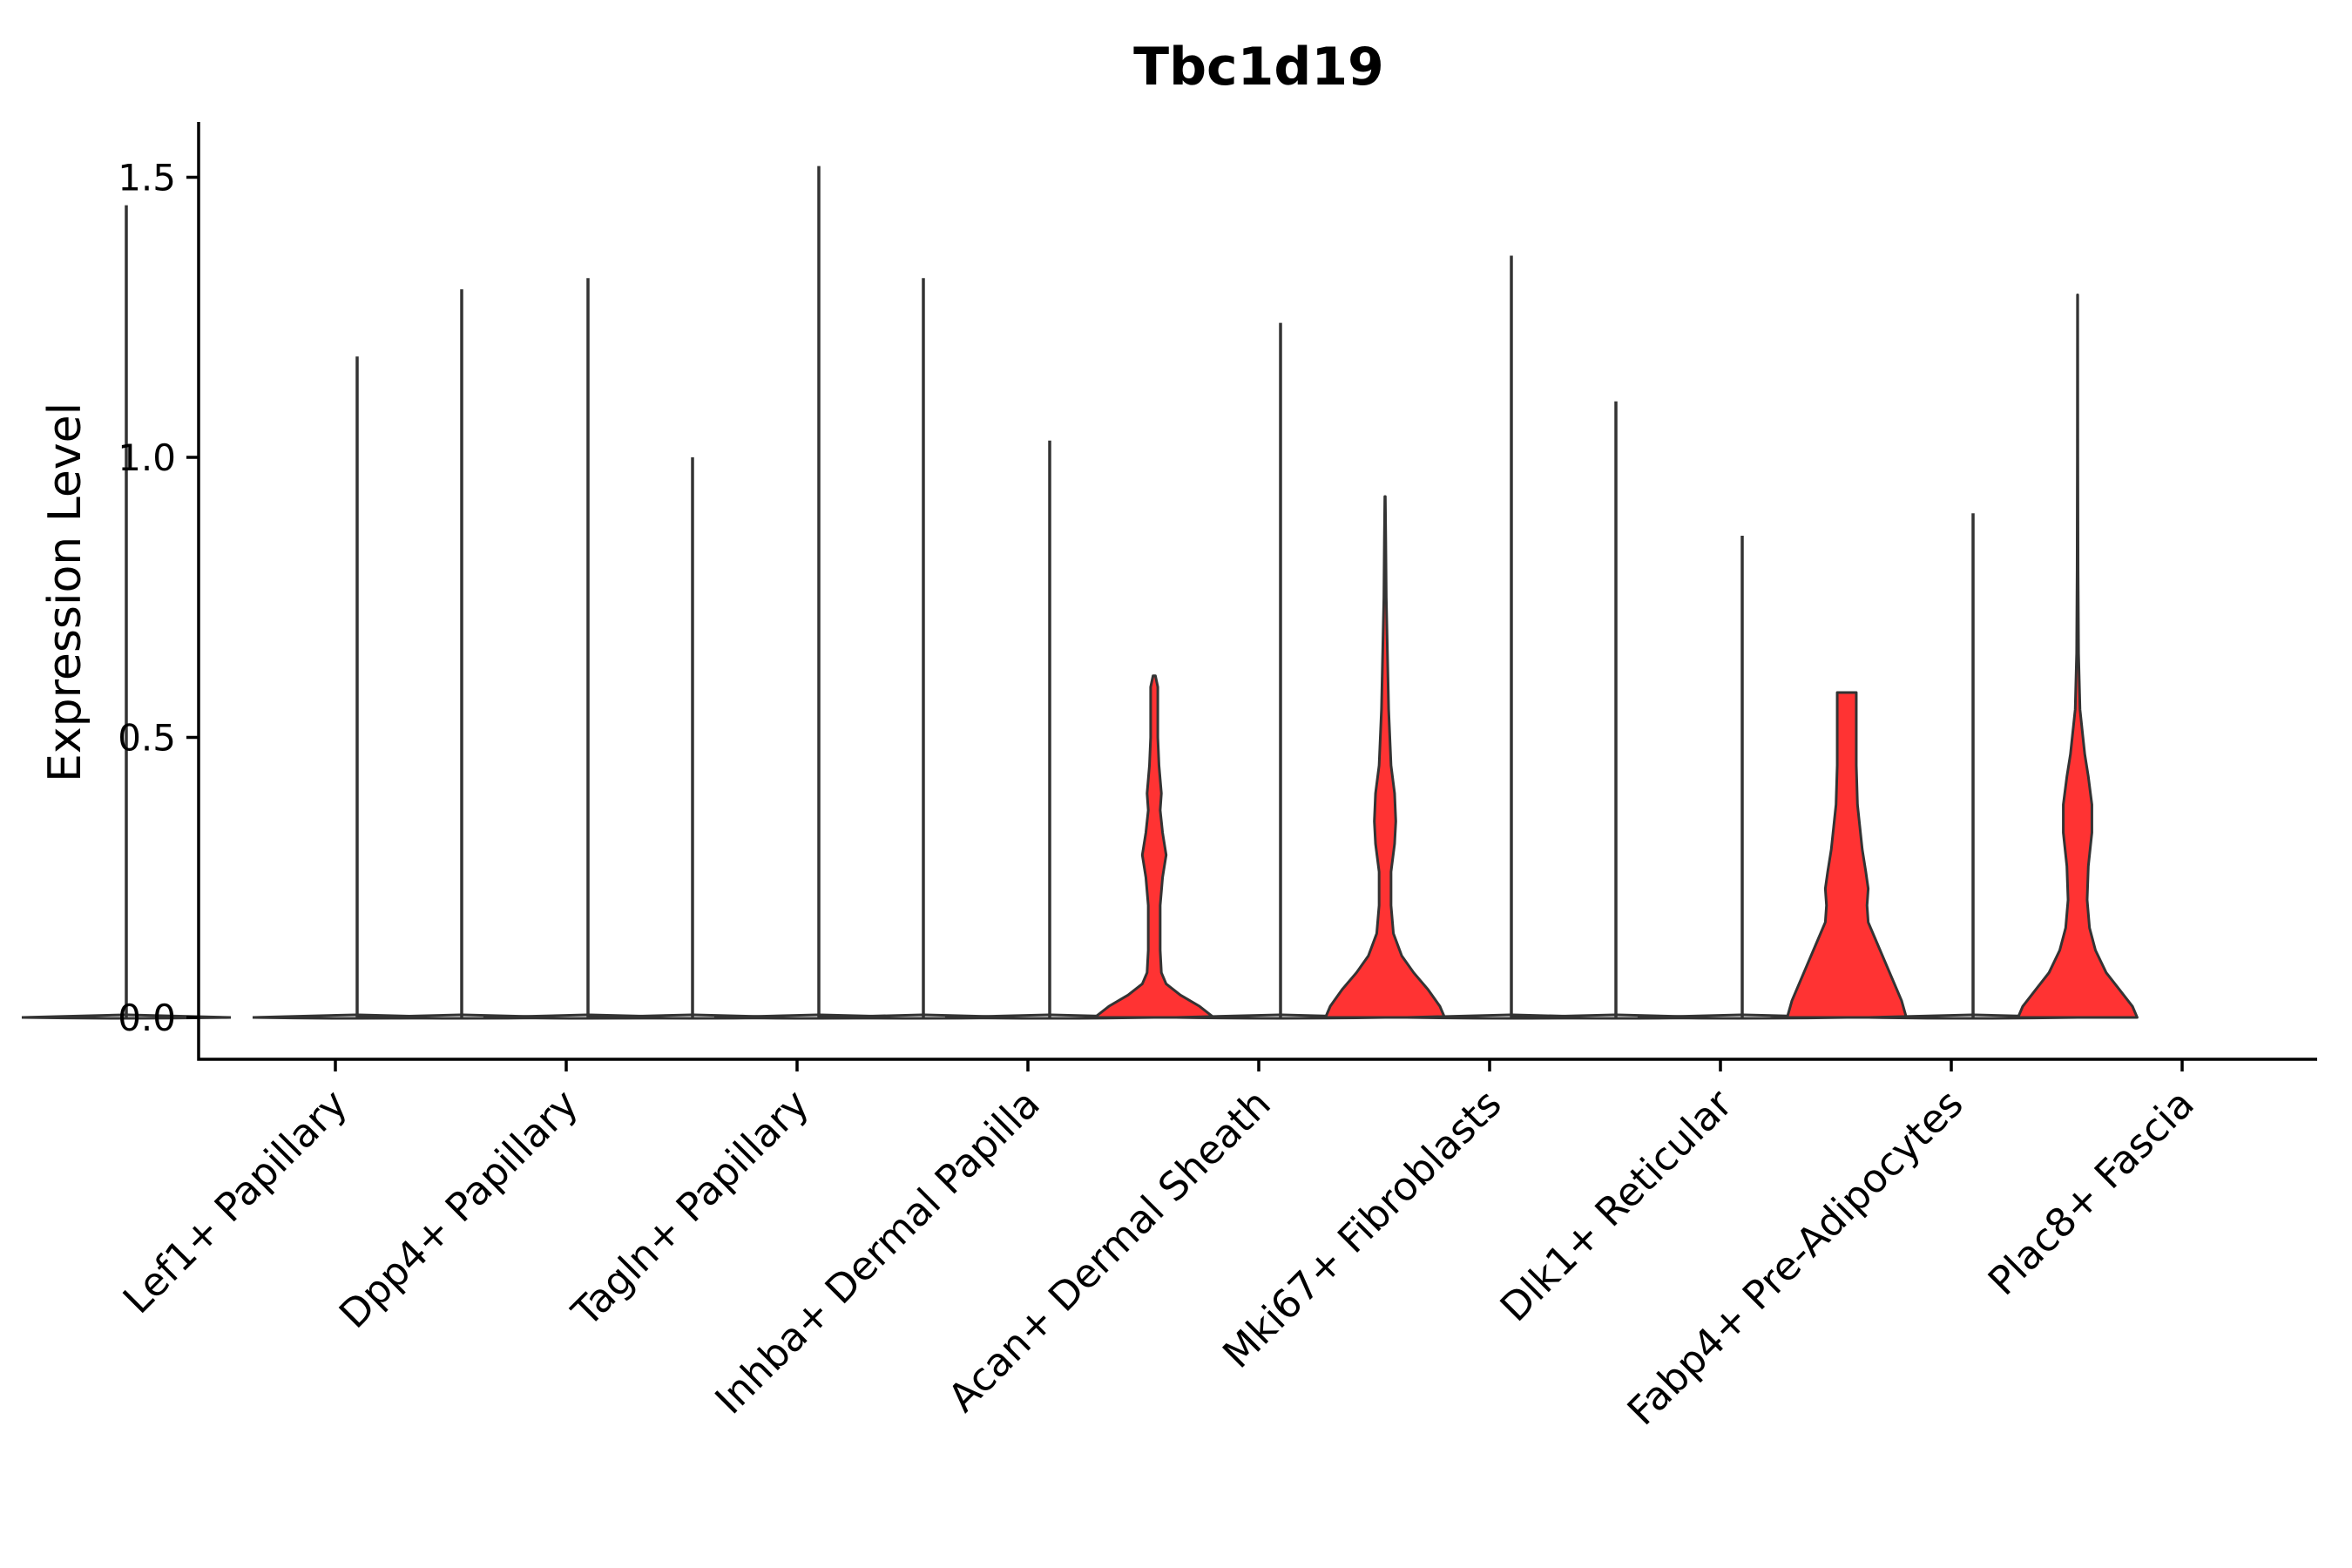  I want to click on y-tick-label: 0.0, so click(147, 1018).